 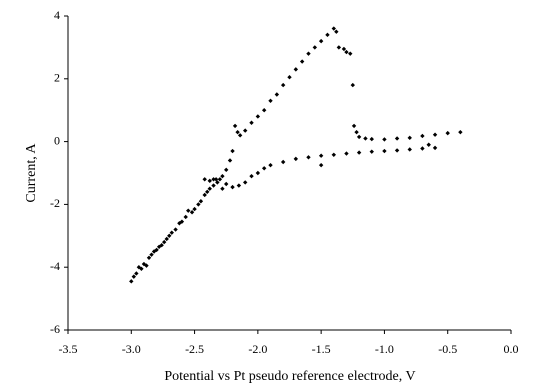 What do you see at coordinates (68, 349) in the screenshot?
I see `x-tick-label: -3.5` at bounding box center [68, 349].